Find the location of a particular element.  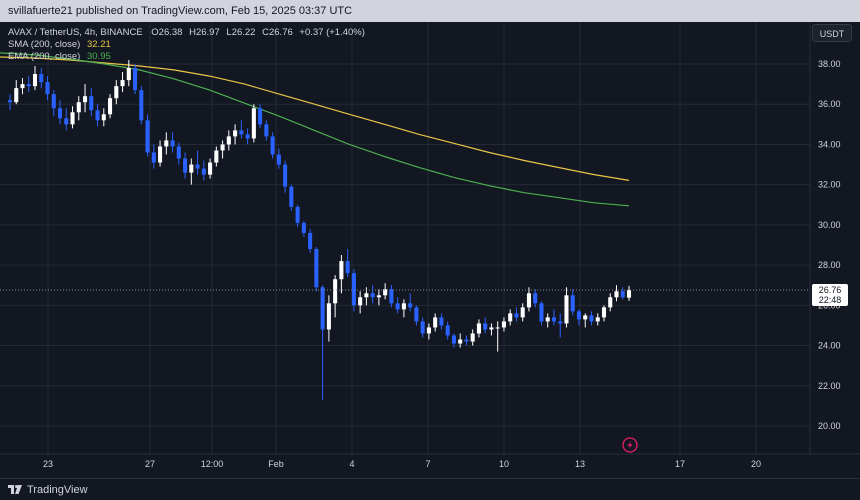

price-tick: 30.00 is located at coordinates (829, 225).